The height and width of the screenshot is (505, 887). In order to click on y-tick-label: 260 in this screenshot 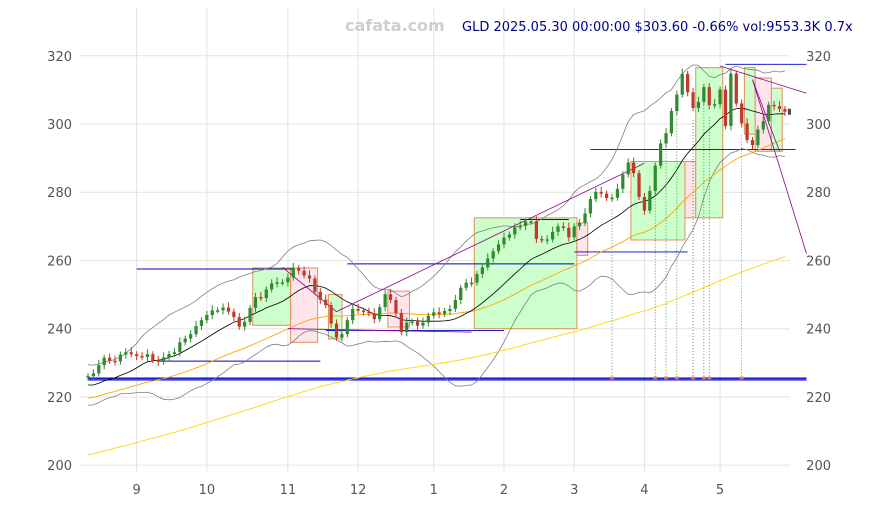, I will do `click(818, 261)`.